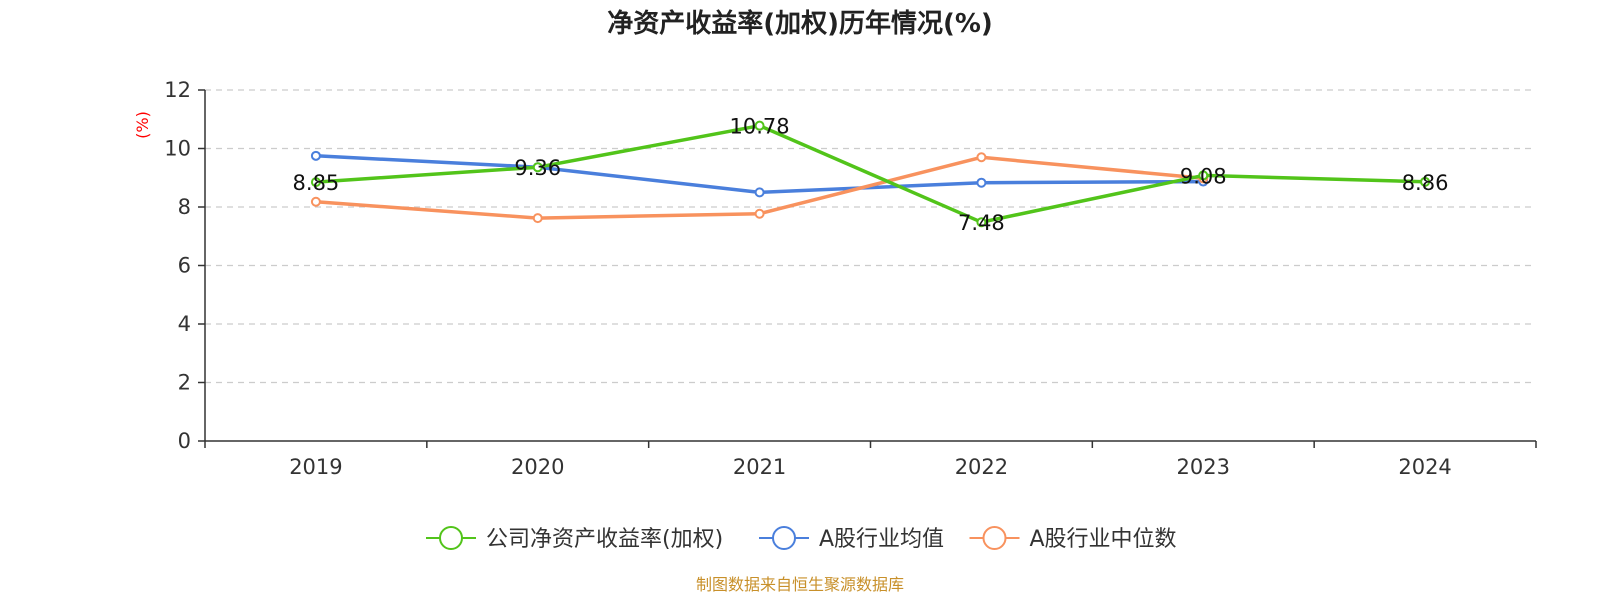 This screenshot has height=600, width=1600. Describe the element at coordinates (537, 467) in the screenshot. I see `x-tick-label: 2020` at that location.